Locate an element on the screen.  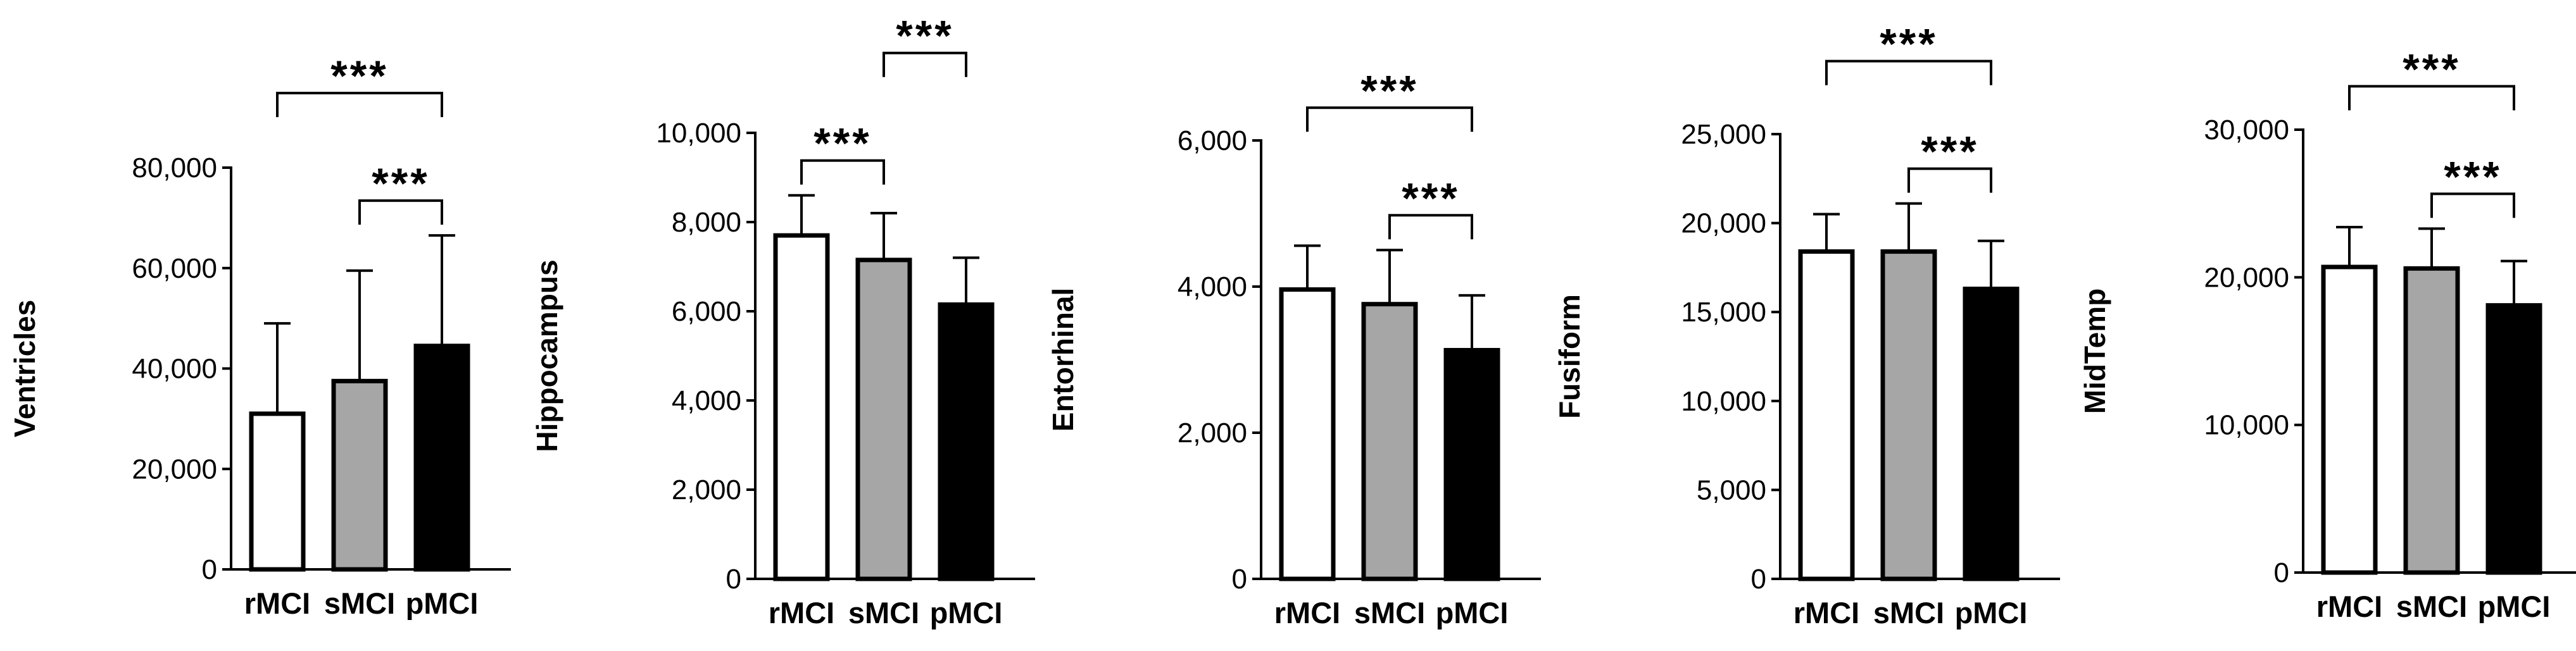
y-tick-label: 15,000 is located at coordinates (1723, 312).